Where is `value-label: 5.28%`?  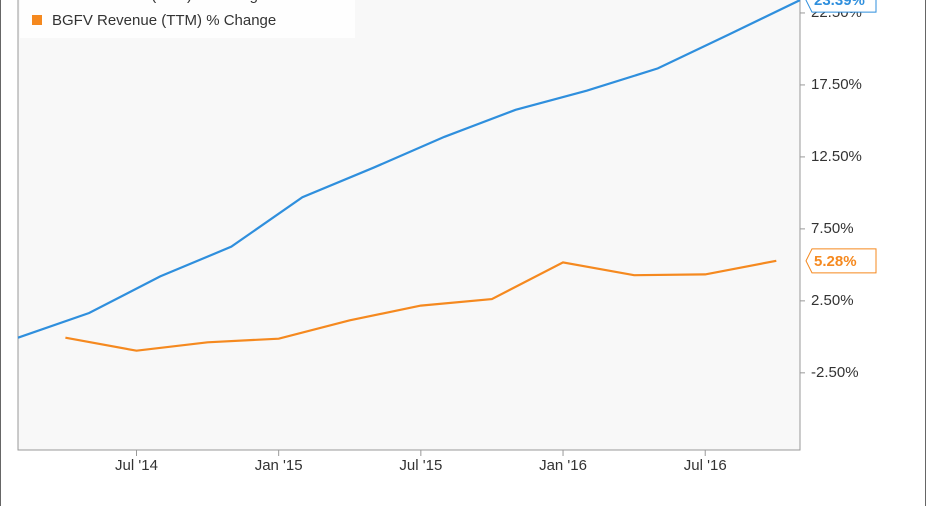
value-label: 5.28% is located at coordinates (835, 261).